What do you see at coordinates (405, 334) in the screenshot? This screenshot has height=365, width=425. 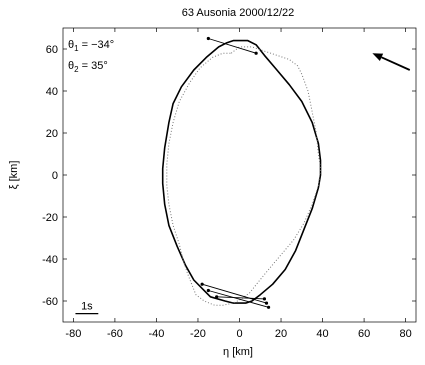 I see `x-tick-label: 80` at bounding box center [405, 334].